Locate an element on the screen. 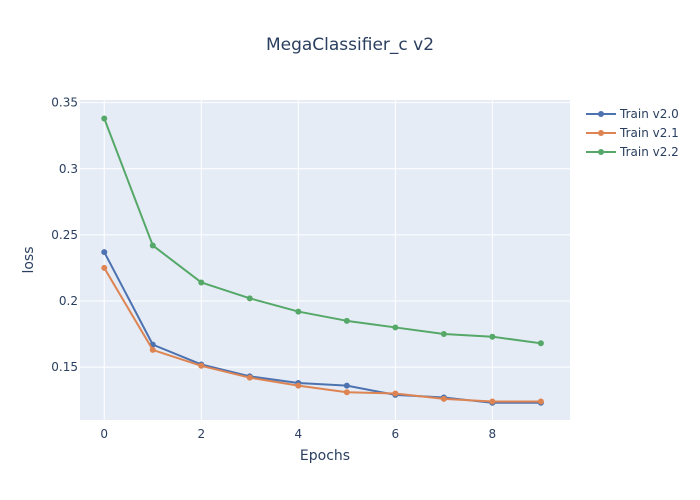 The height and width of the screenshot is (500, 700). legend-item: Train v2.1 is located at coordinates (632, 133).